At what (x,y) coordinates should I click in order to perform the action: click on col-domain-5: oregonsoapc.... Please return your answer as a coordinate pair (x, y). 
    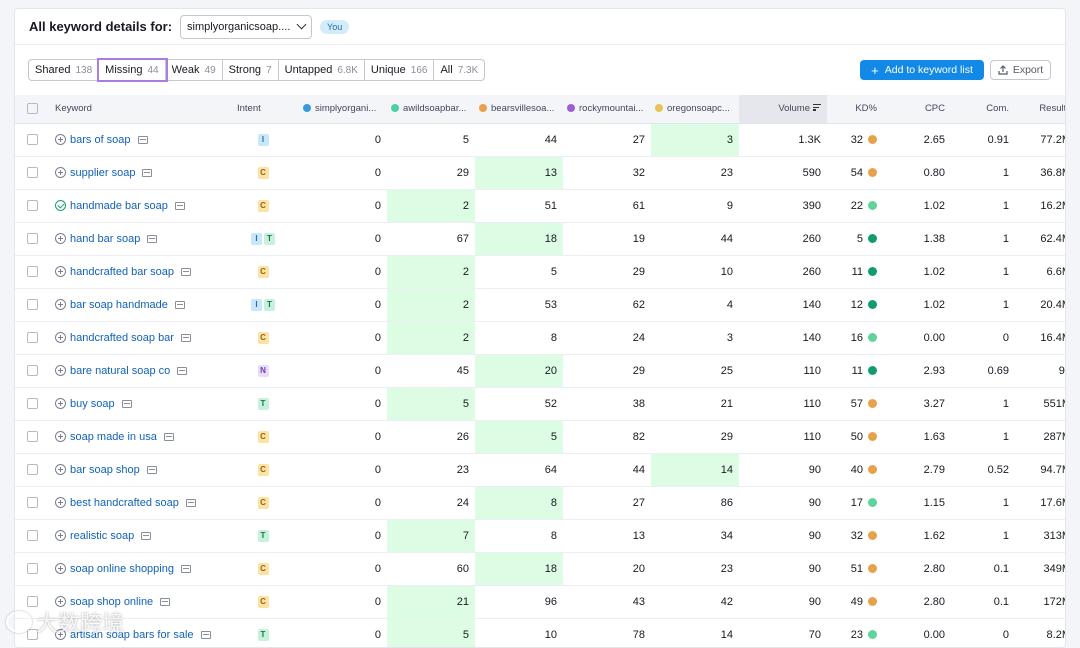
    Looking at the image, I should click on (695, 109).